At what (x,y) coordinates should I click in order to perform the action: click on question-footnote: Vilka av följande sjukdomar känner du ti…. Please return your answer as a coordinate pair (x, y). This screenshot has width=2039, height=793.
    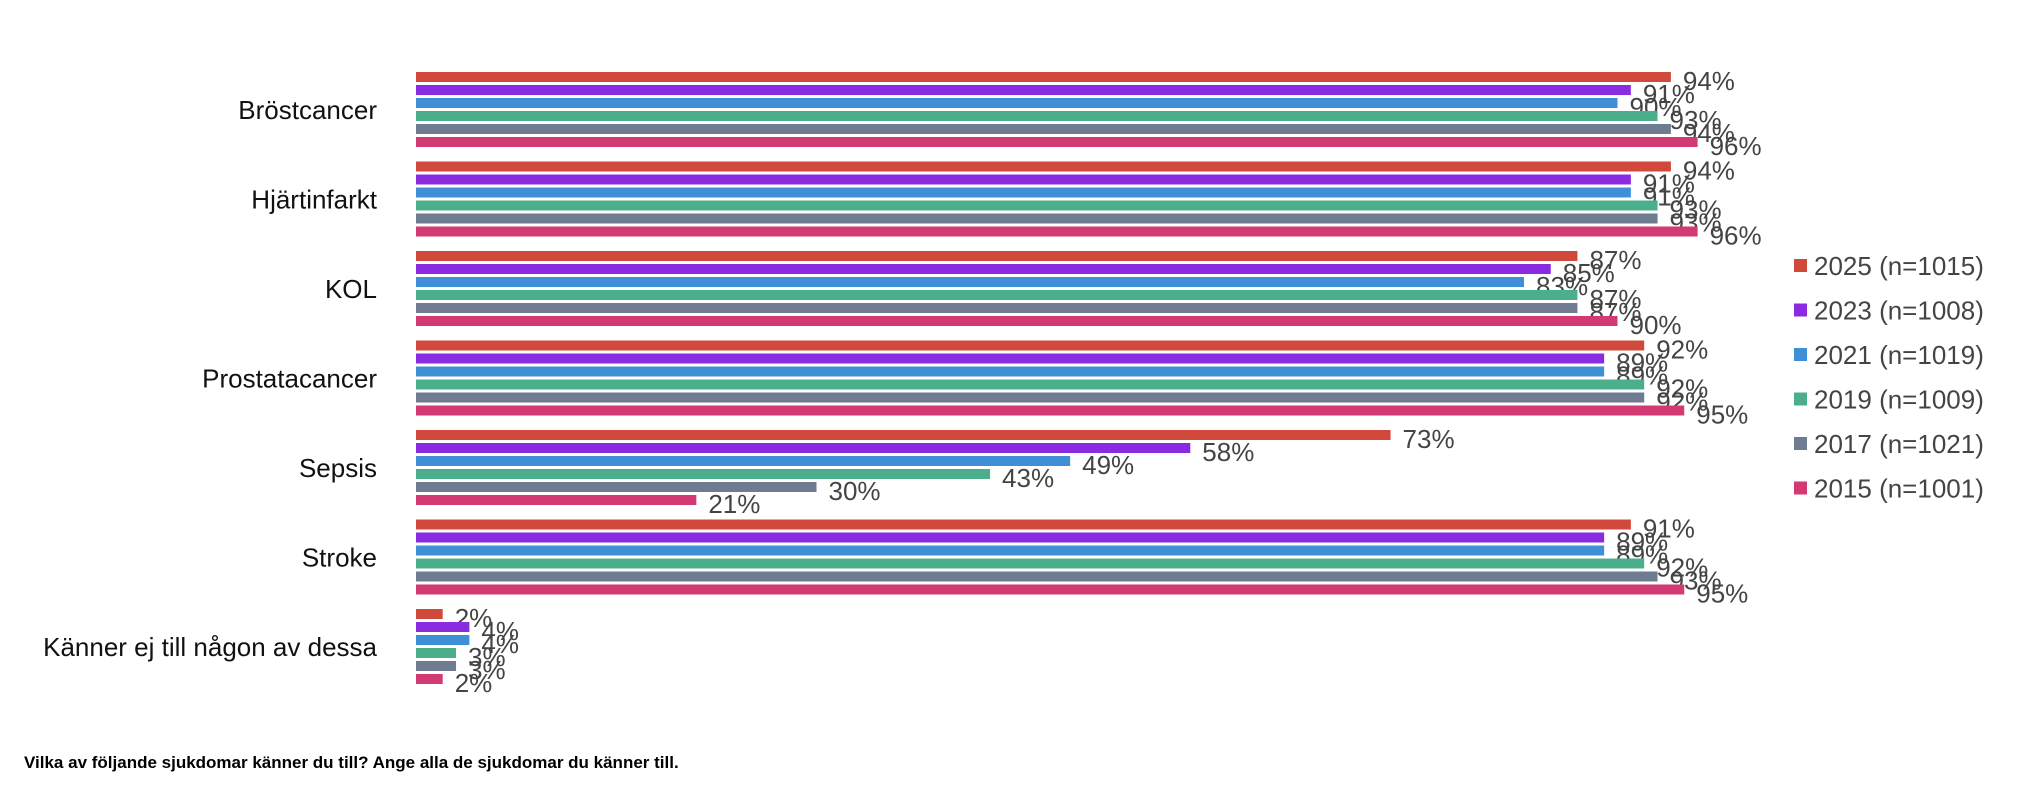
    Looking at the image, I should click on (351, 762).